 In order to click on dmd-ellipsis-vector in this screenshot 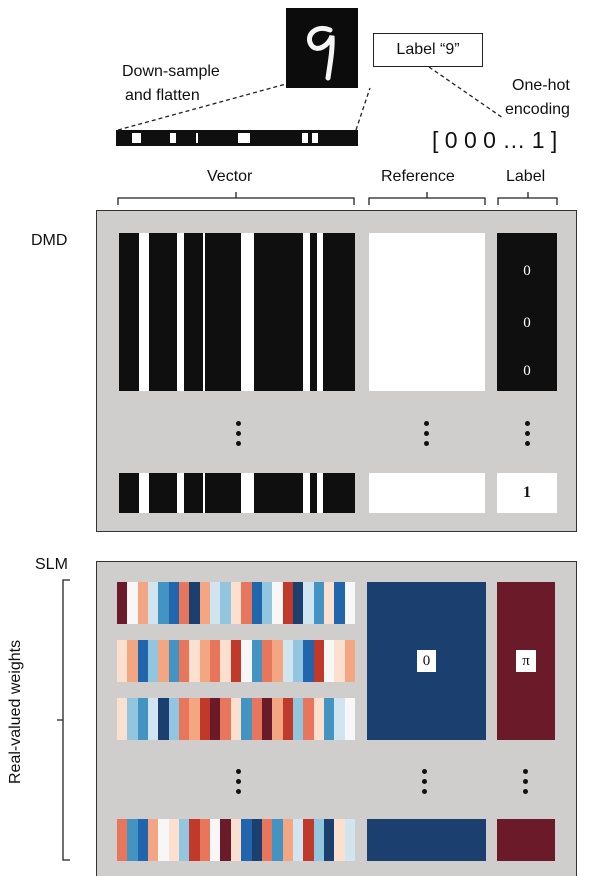, I will do `click(239, 436)`.